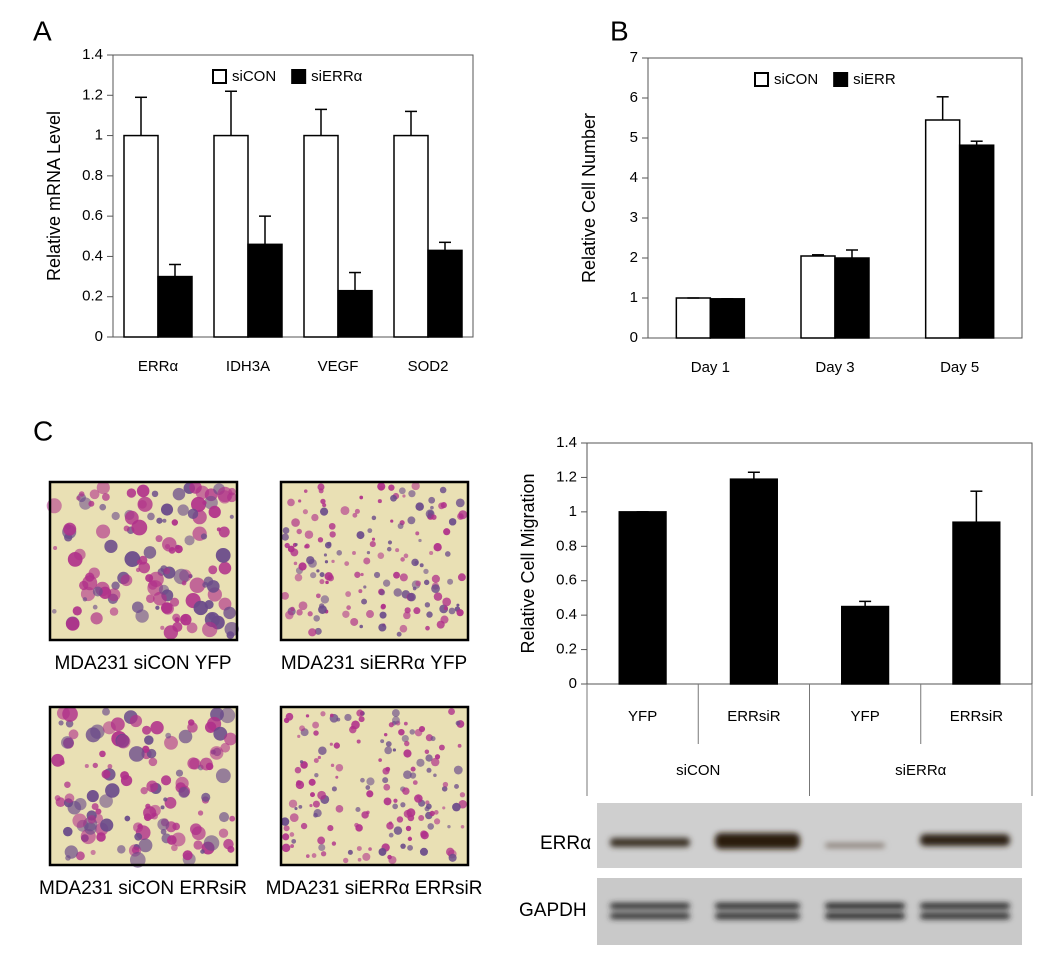 This screenshot has width=1050, height=968. Describe the element at coordinates (293, 196) in the screenshot. I see `plot-frame` at that location.